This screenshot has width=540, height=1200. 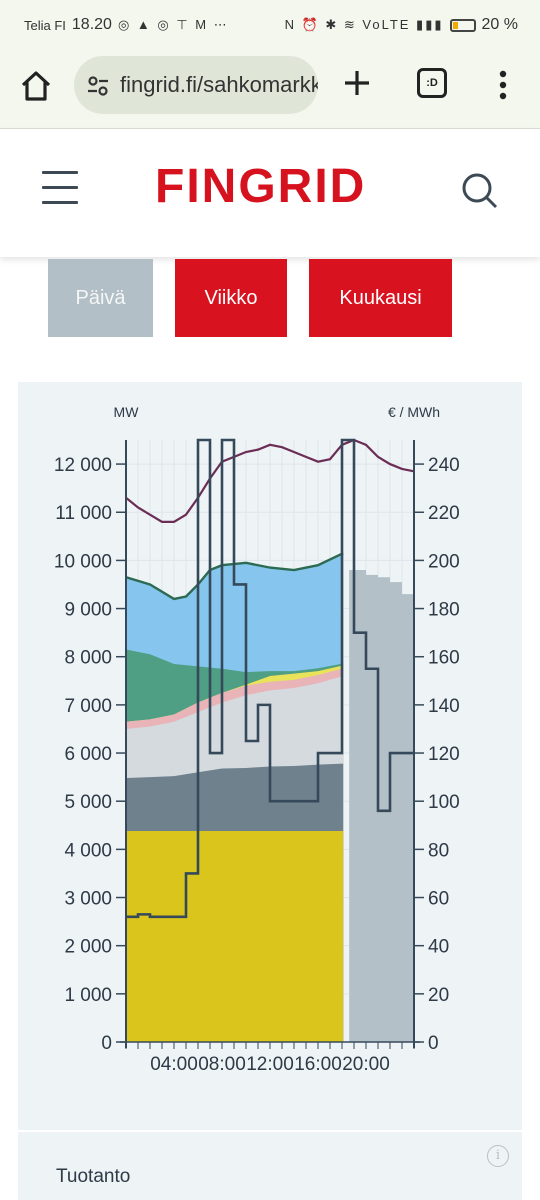 What do you see at coordinates (127, 412) in the screenshot?
I see `left-axis-label: MW` at bounding box center [127, 412].